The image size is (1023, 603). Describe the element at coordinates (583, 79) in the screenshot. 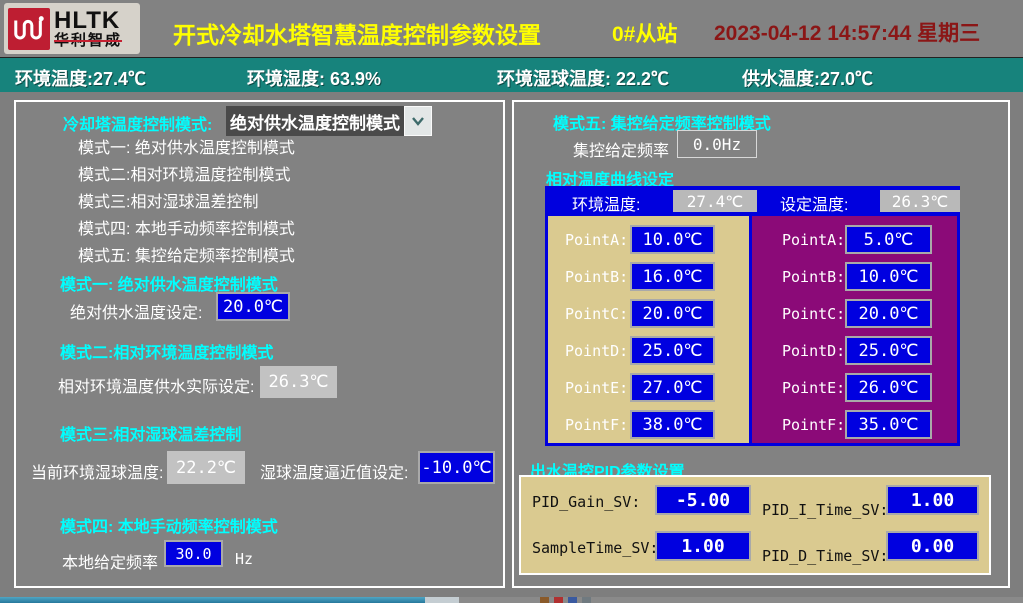

I see `wetbulb-temp-readout: 环境湿球温度: 22.2℃` at that location.